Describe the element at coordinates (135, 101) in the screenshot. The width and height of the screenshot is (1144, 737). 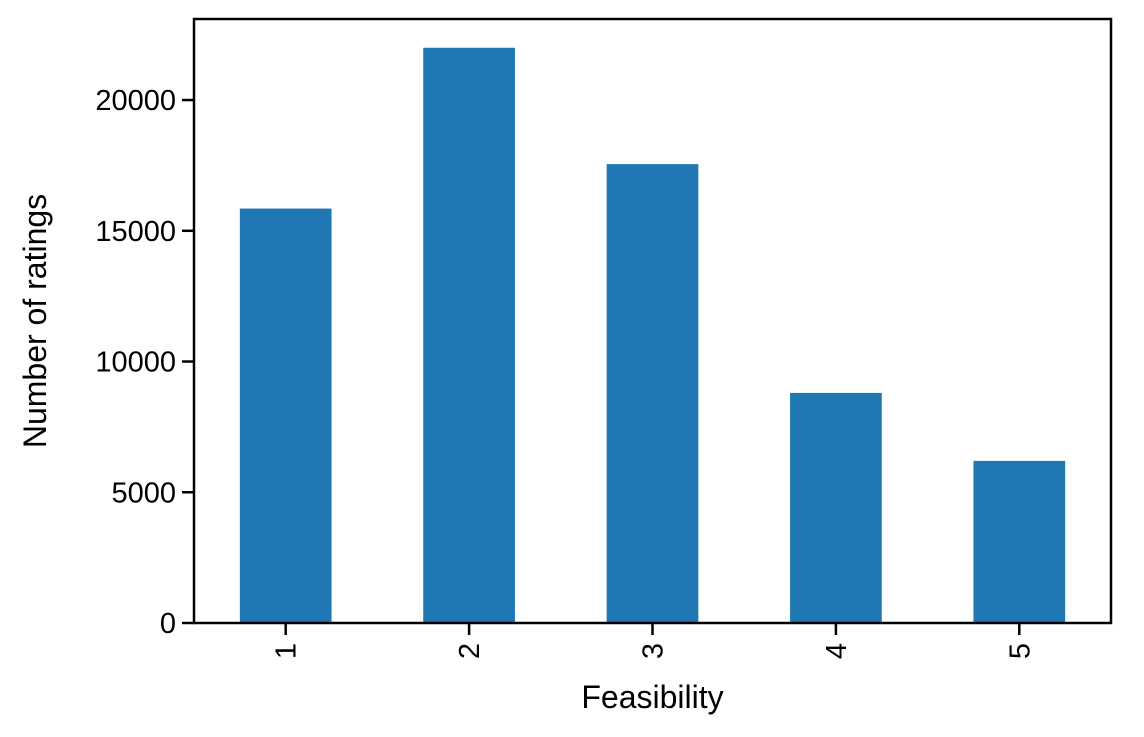
I see `y-tick-label: 20000` at that location.